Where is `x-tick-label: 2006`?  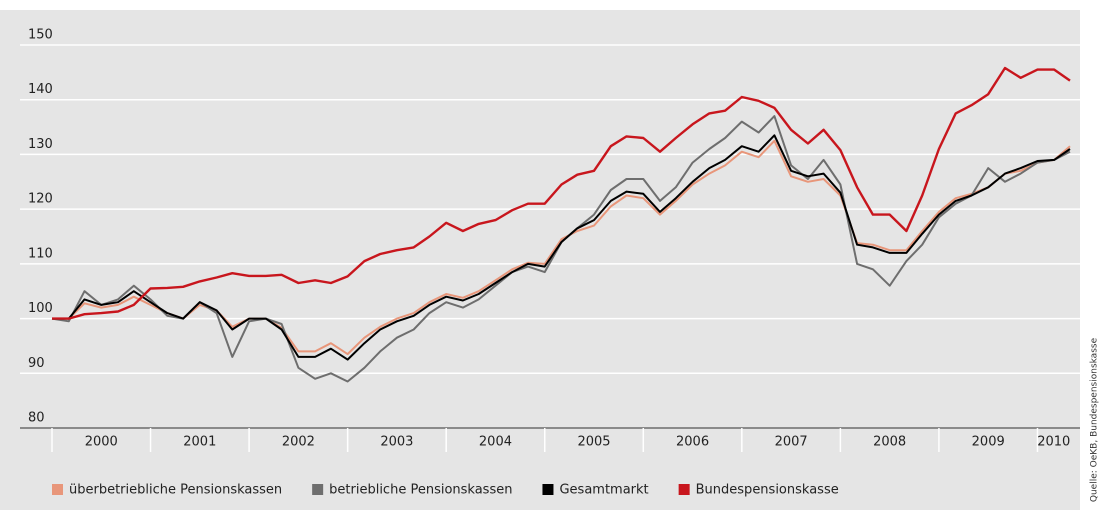 x-tick-label: 2006 is located at coordinates (692, 442).